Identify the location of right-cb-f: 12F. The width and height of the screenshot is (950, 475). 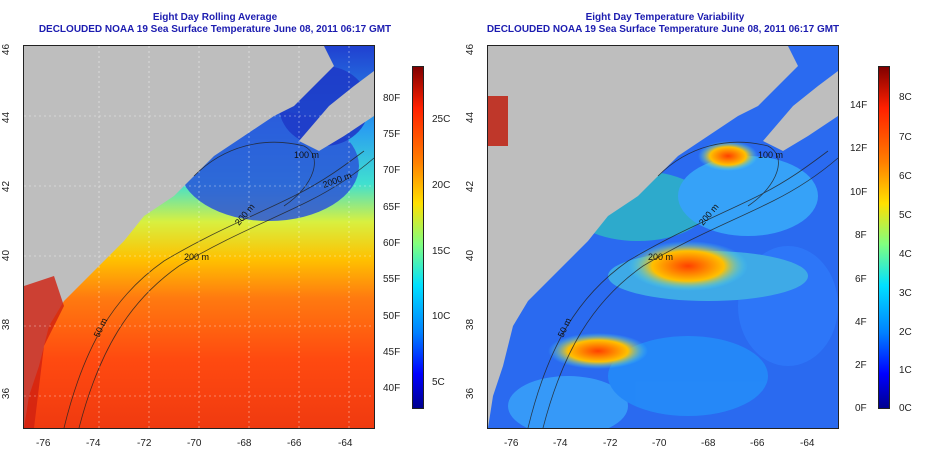
(859, 148).